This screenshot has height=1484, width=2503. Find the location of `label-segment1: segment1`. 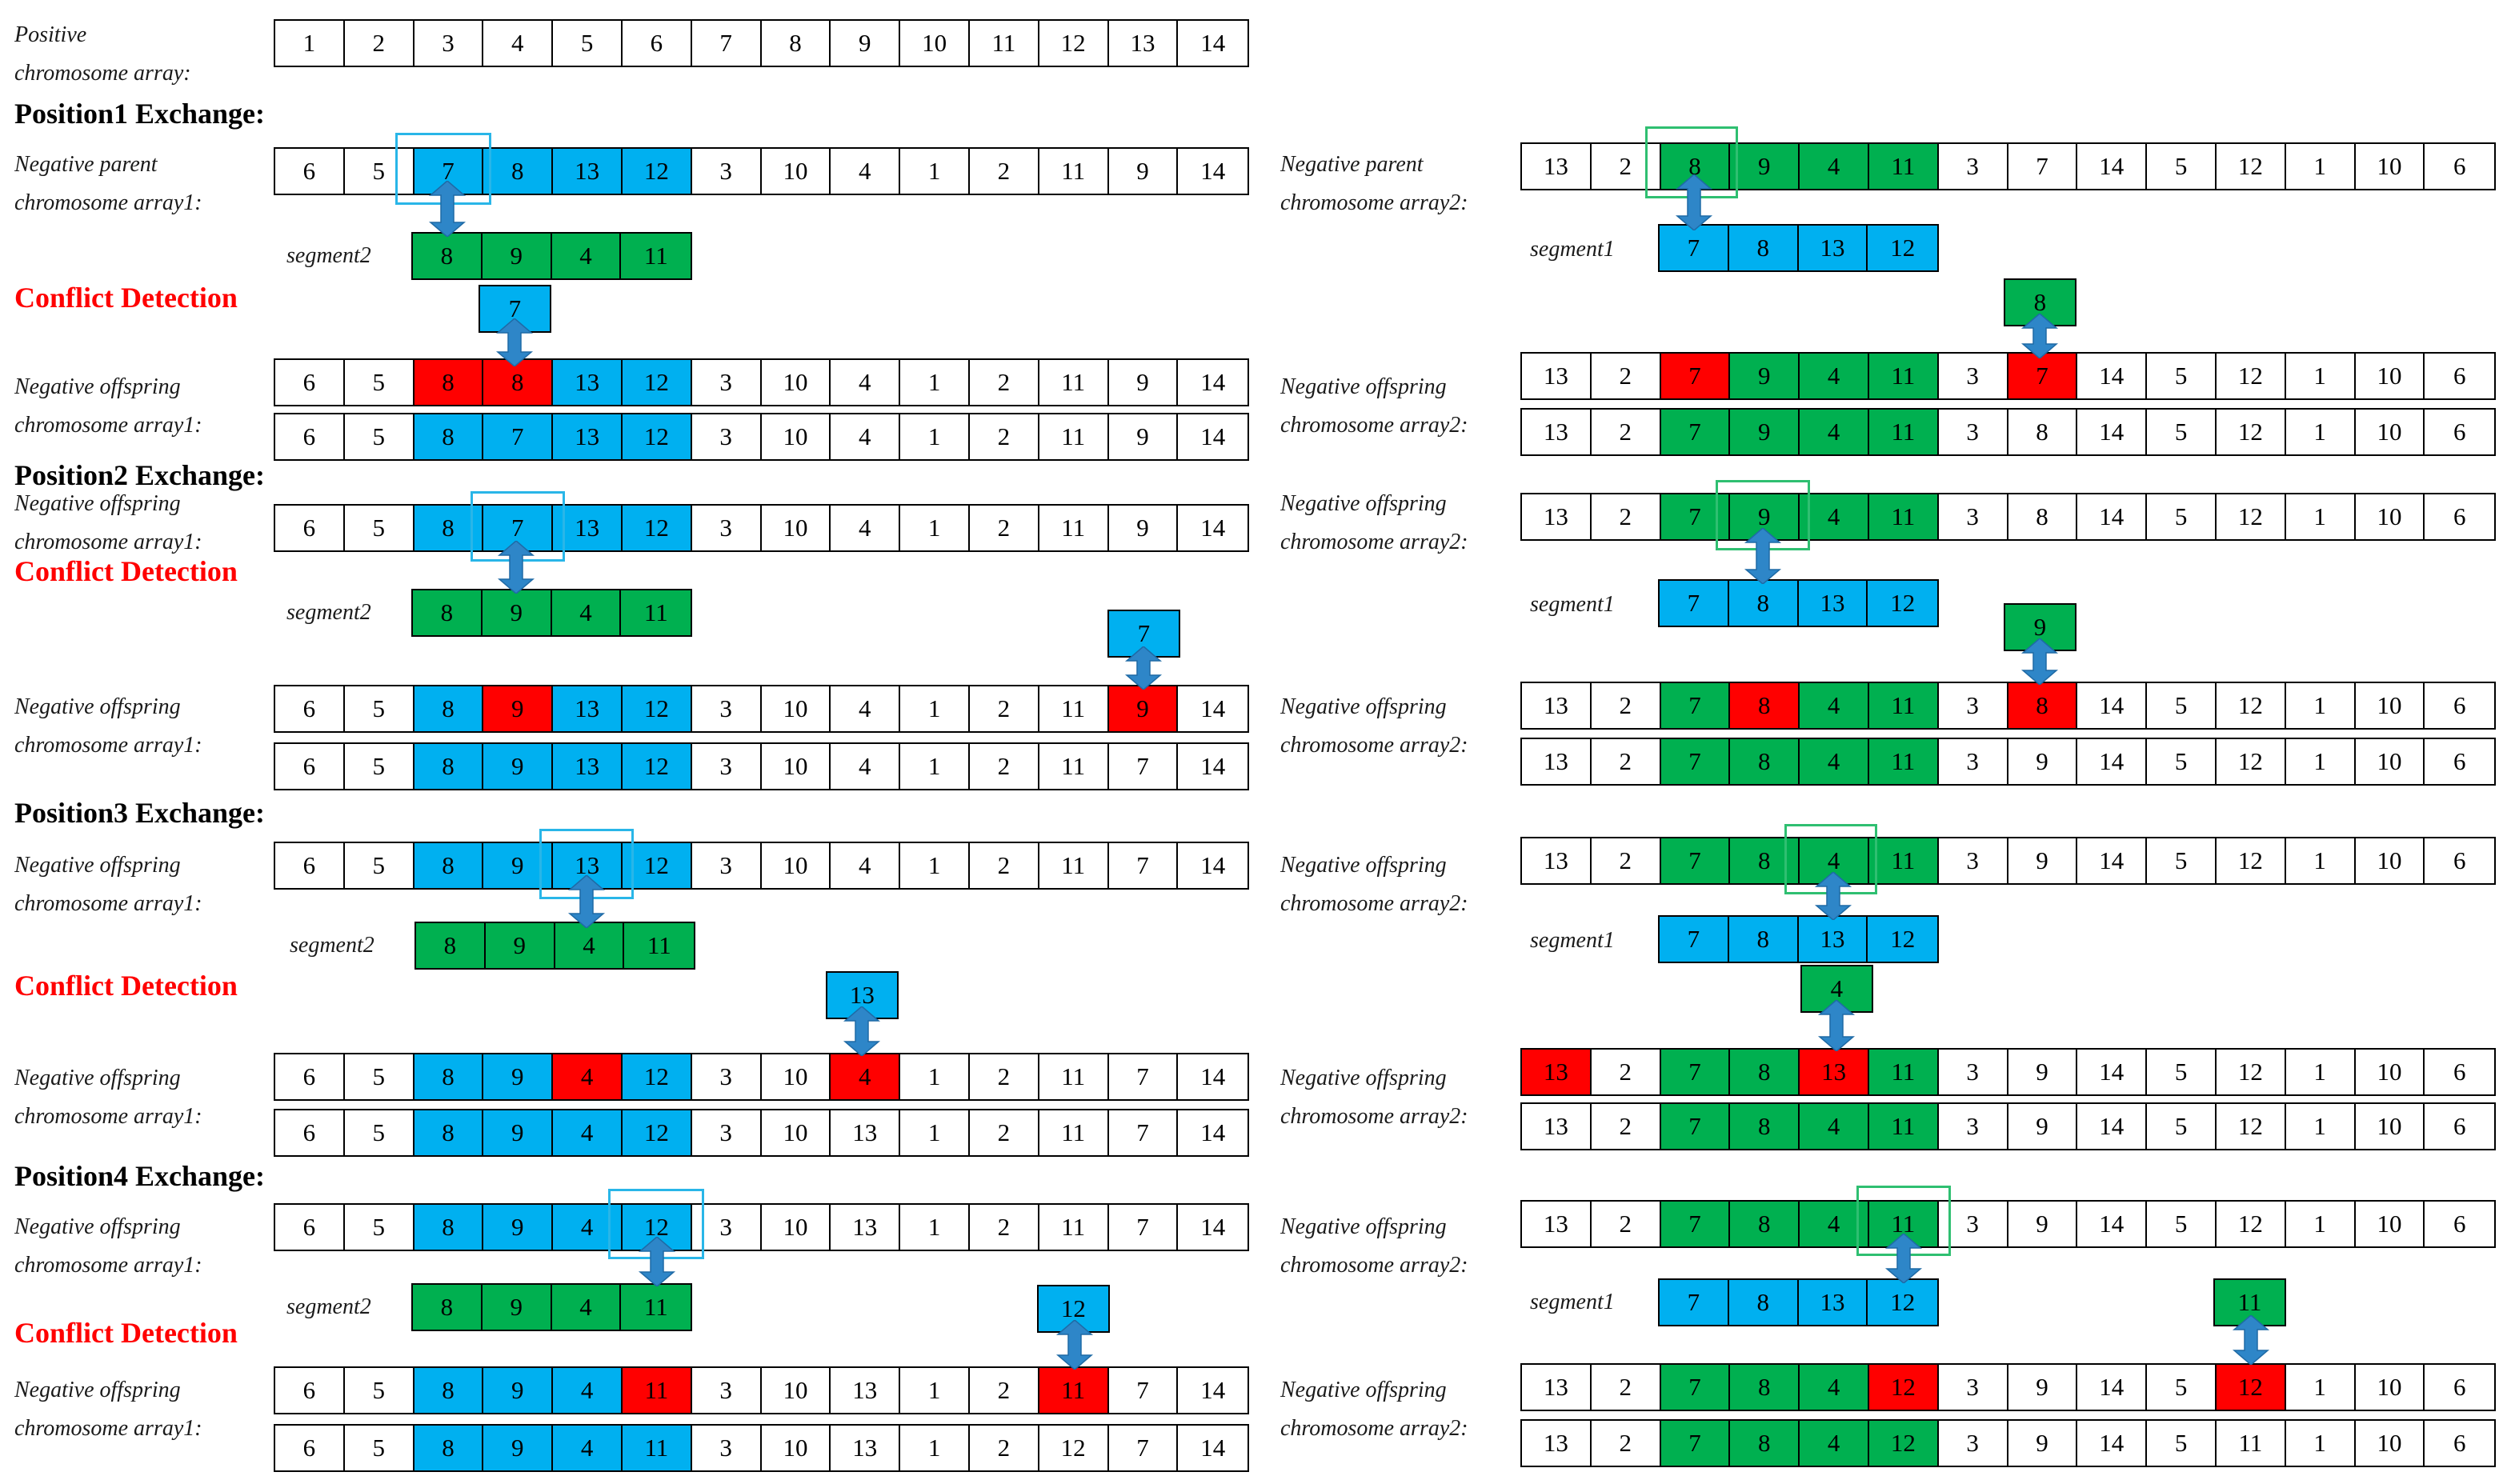

label-segment1: segment1 is located at coordinates (1572, 940).